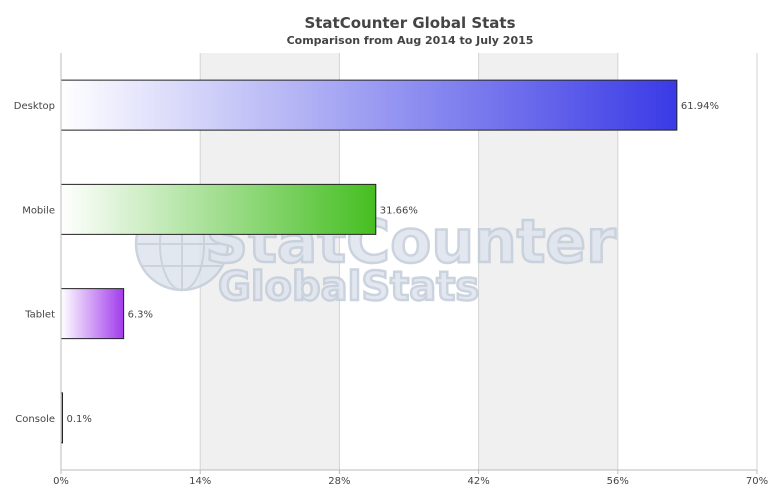 This screenshot has width=774, height=500. I want to click on category-label-desktop: Desktop, so click(34, 106).